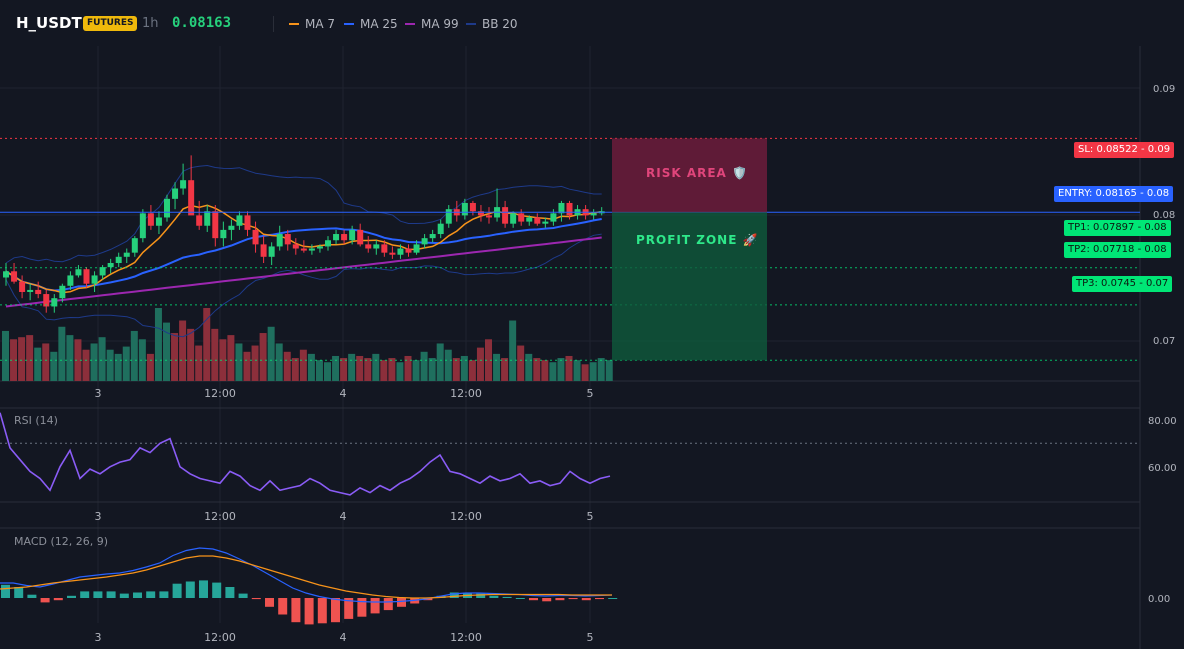  I want to click on tp2-tag-axis: 0.08, so click(1155, 249).